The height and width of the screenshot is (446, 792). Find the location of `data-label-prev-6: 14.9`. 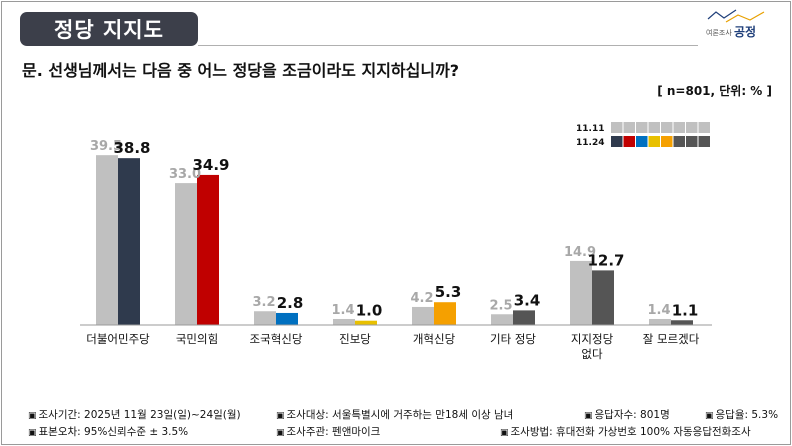

data-label-prev-6: 14.9 is located at coordinates (580, 252).